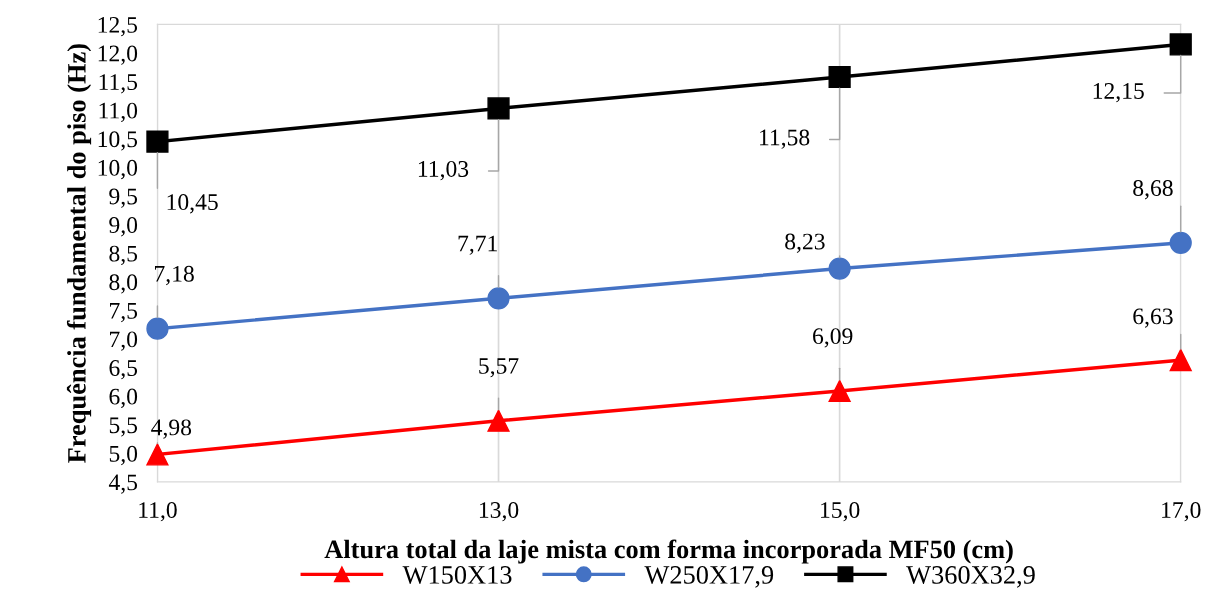  Describe the element at coordinates (123, 255) in the screenshot. I see `y-tick-label: 8,5` at that location.